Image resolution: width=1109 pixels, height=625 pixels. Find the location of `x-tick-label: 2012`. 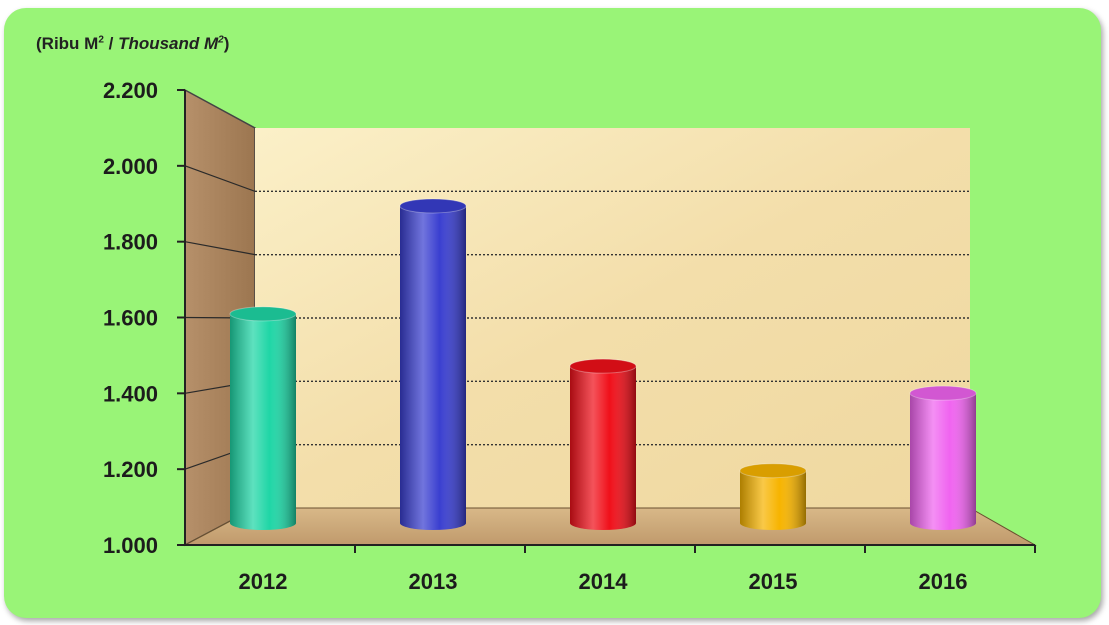

x-tick-label: 2012 is located at coordinates (263, 581).